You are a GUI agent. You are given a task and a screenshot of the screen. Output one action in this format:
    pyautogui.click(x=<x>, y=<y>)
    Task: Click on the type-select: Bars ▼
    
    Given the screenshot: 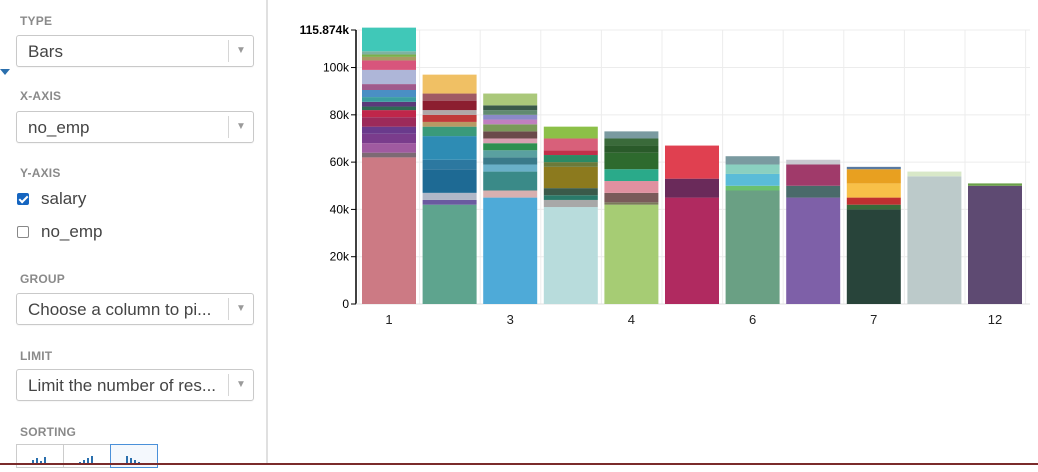 What is the action you would take?
    pyautogui.click(x=135, y=51)
    